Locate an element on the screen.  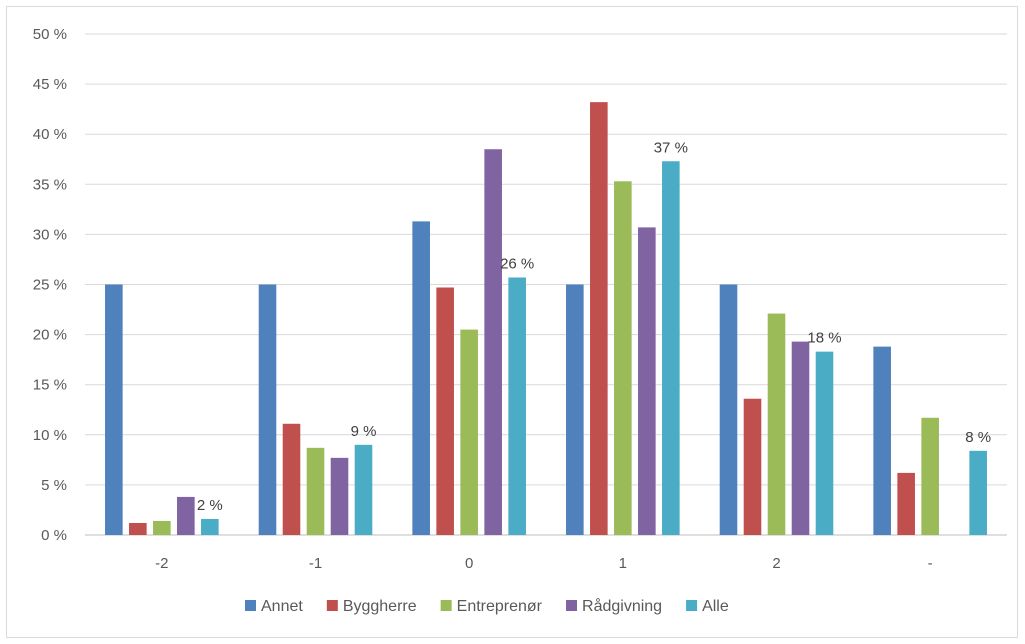
x-tick-label: 1 is located at coordinates (623, 563).